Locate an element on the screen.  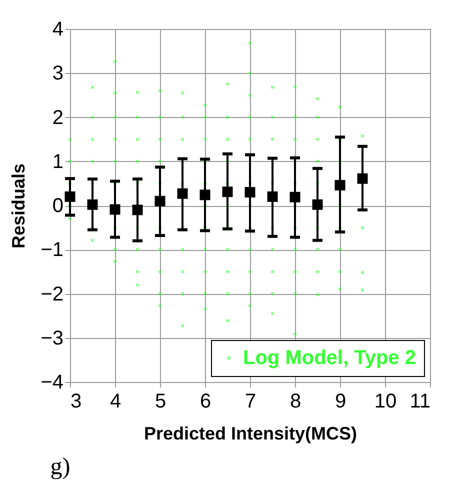
x-tick-label: 4 is located at coordinates (116, 401).